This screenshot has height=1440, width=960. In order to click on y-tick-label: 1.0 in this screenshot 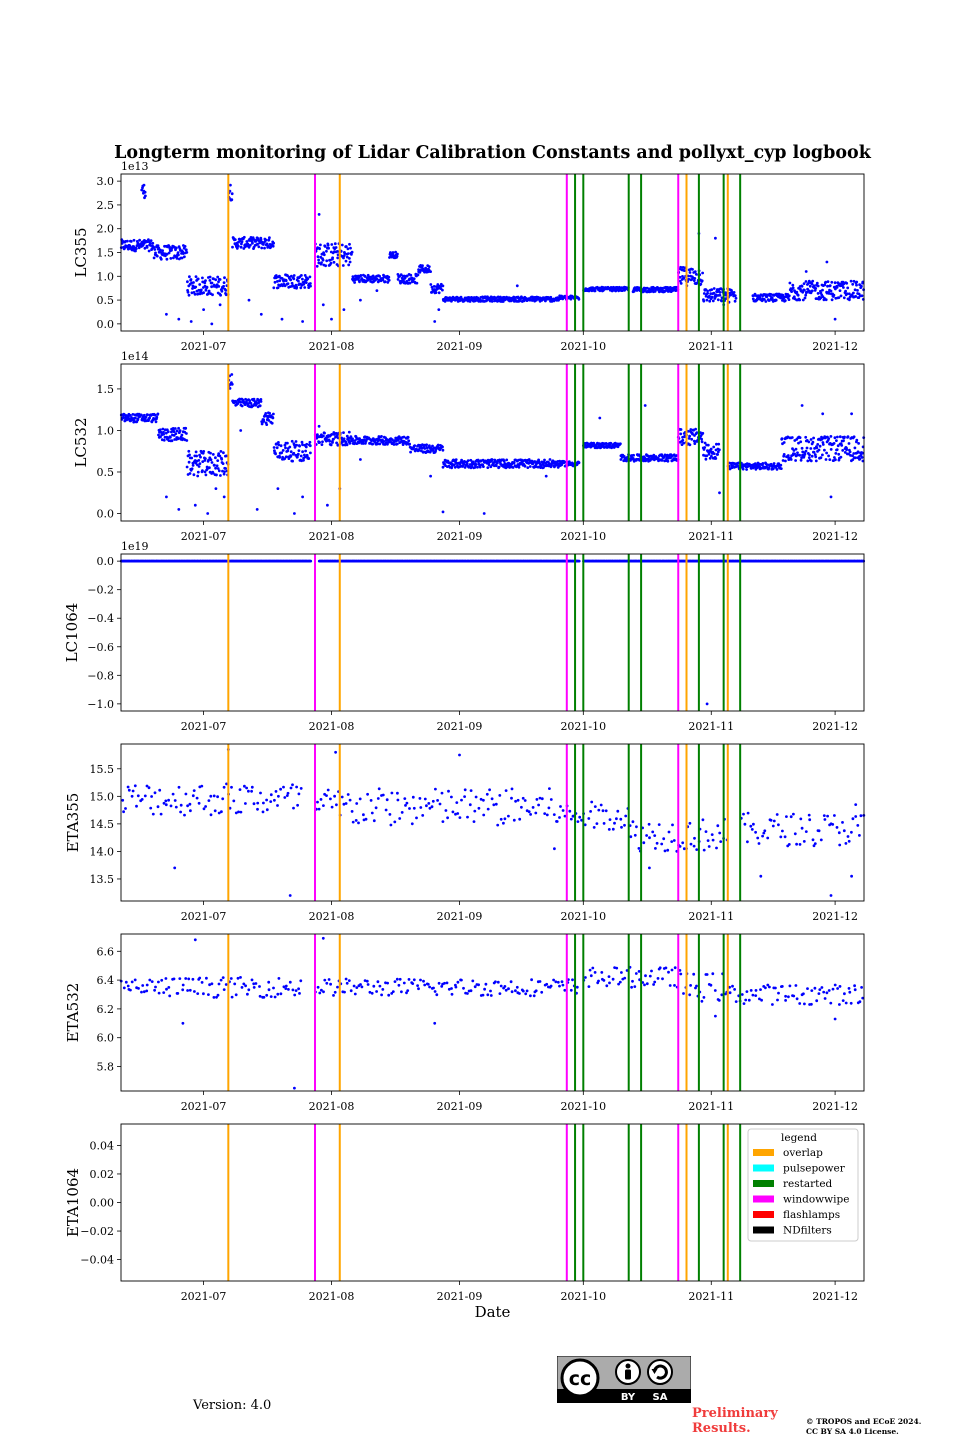, I will do `click(106, 430)`.